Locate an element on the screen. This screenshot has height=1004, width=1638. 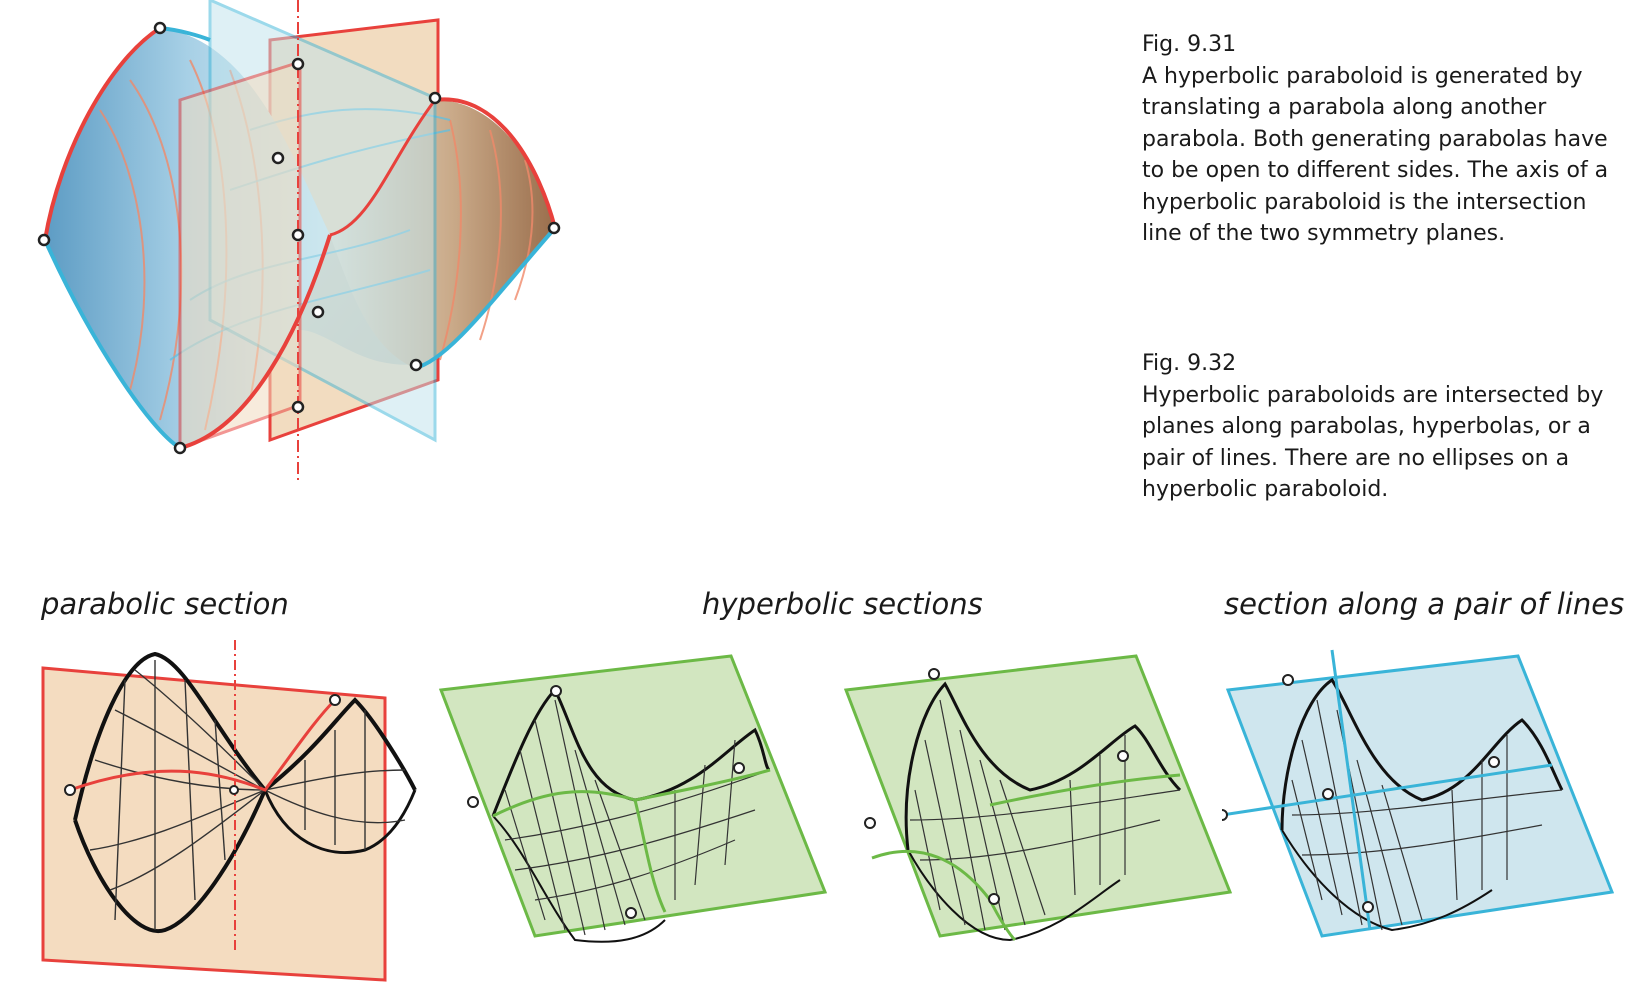
parabolic-section-title: parabolic section is located at coordinates (165, 604).